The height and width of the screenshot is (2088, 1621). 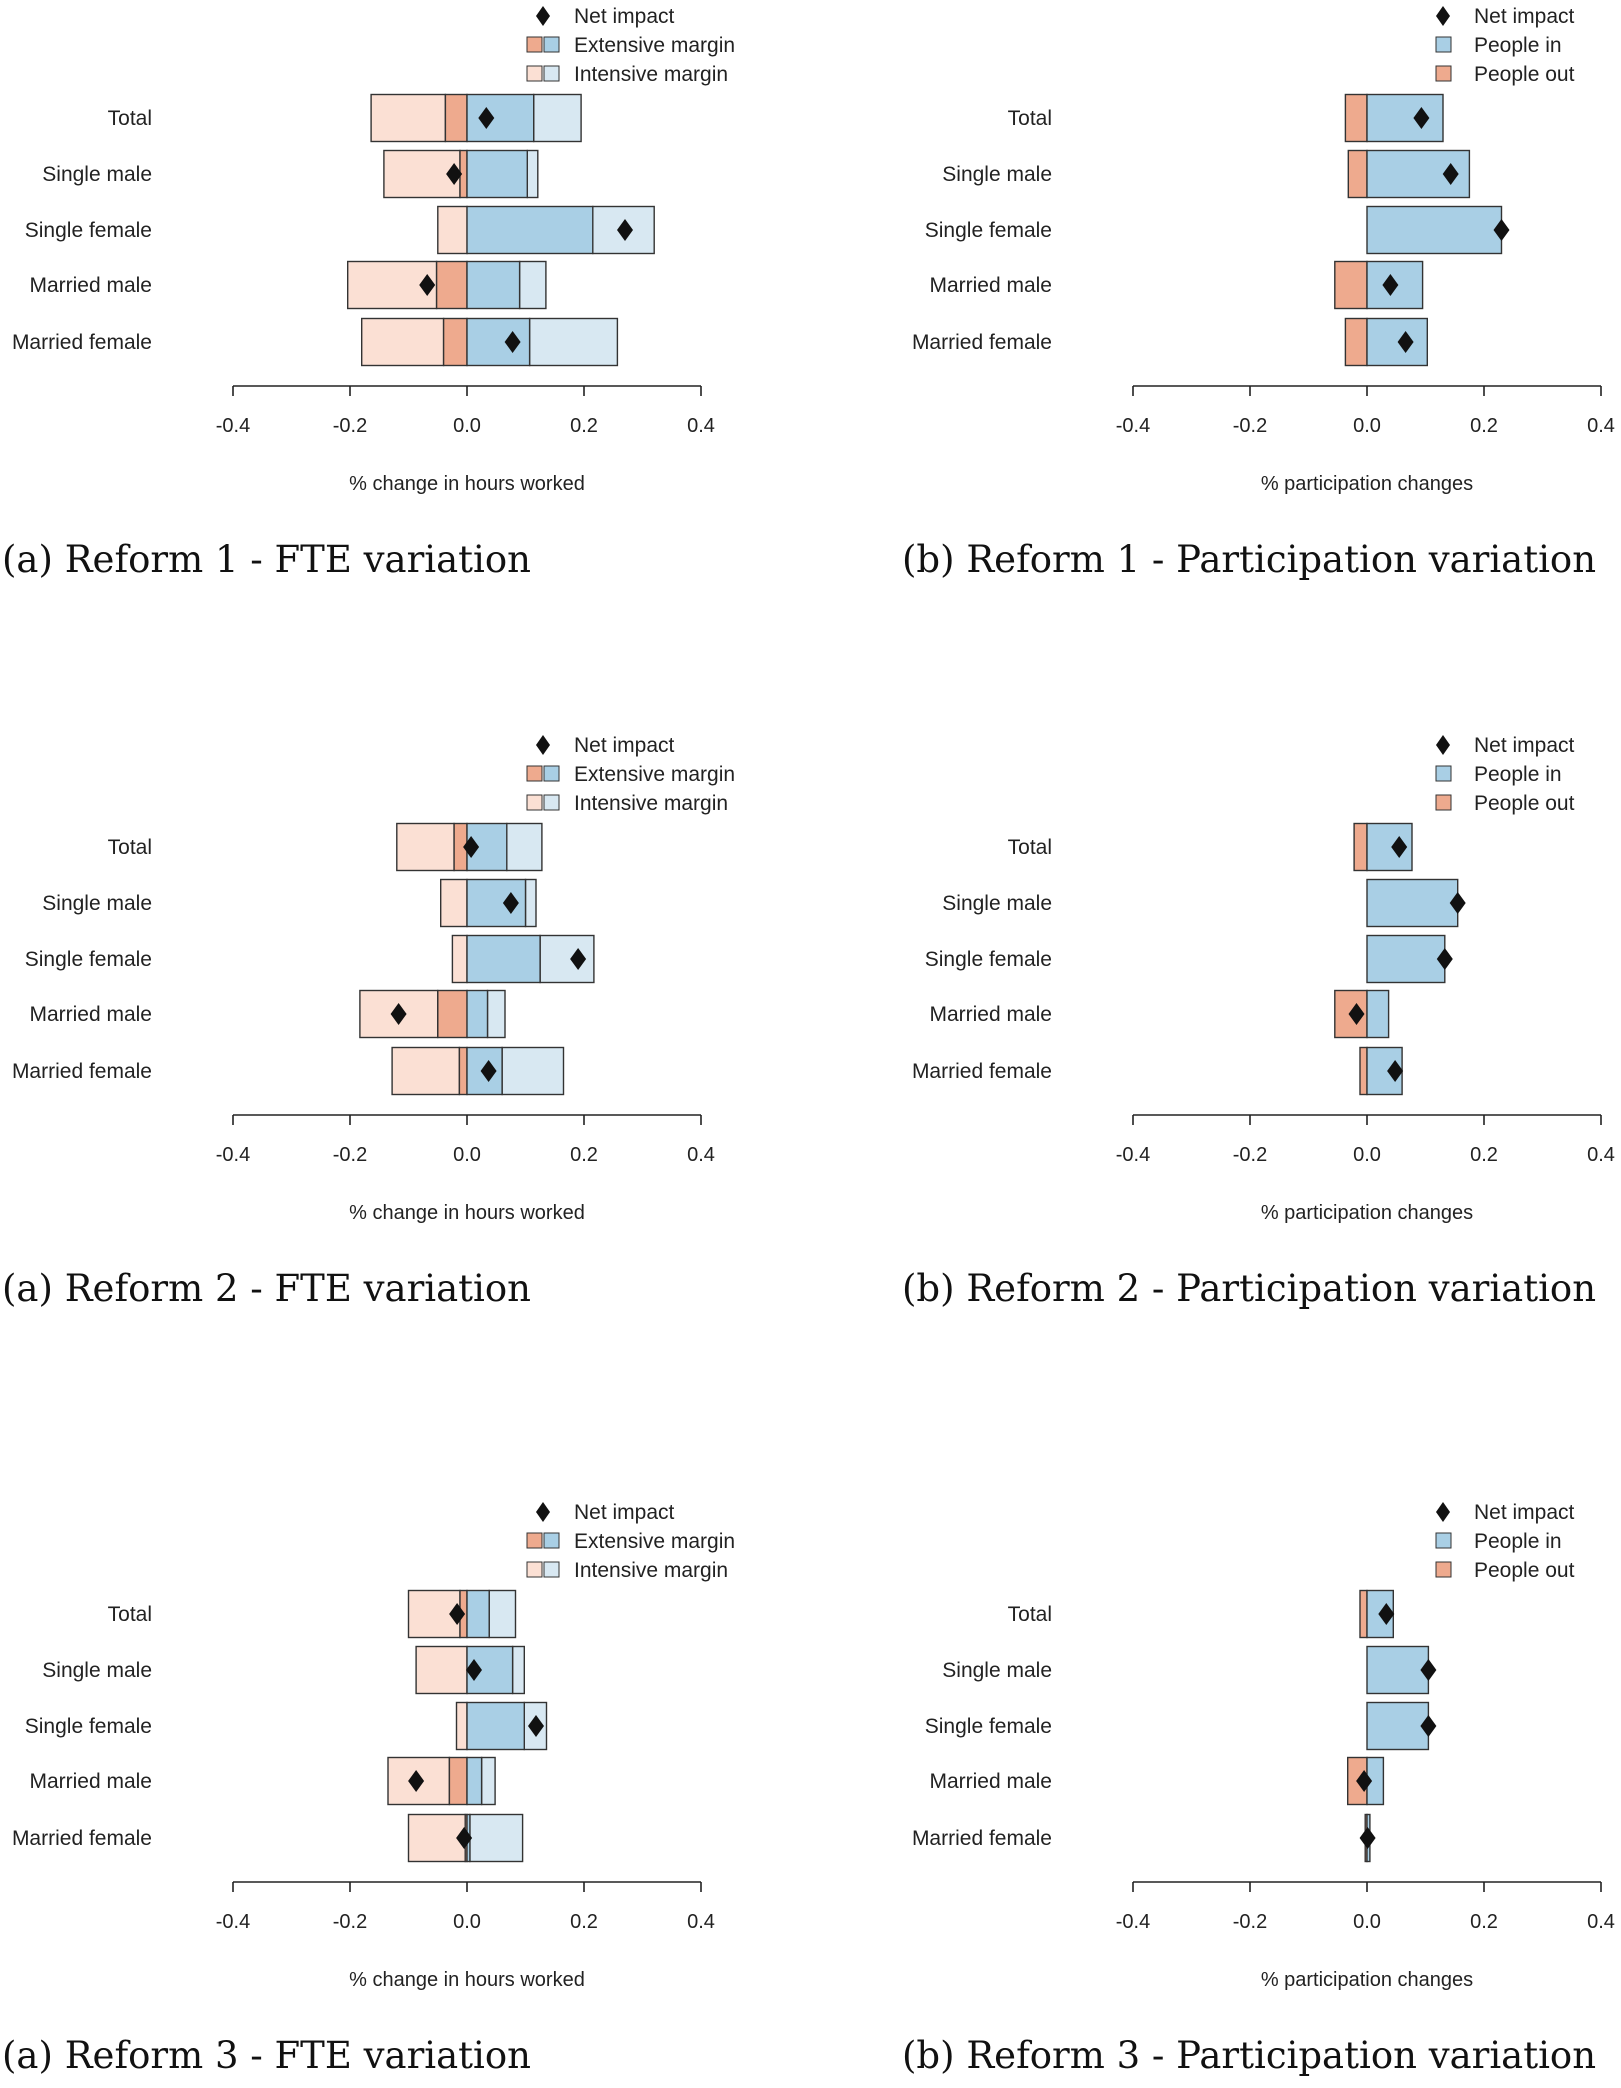 I want to click on legend-symbol-pos-extensive-margin, so click(x=551, y=1540).